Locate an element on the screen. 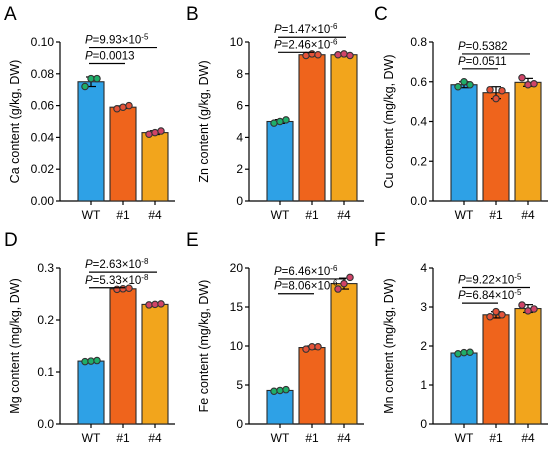  y-tick-label: 0.3 is located at coordinates (45, 268).